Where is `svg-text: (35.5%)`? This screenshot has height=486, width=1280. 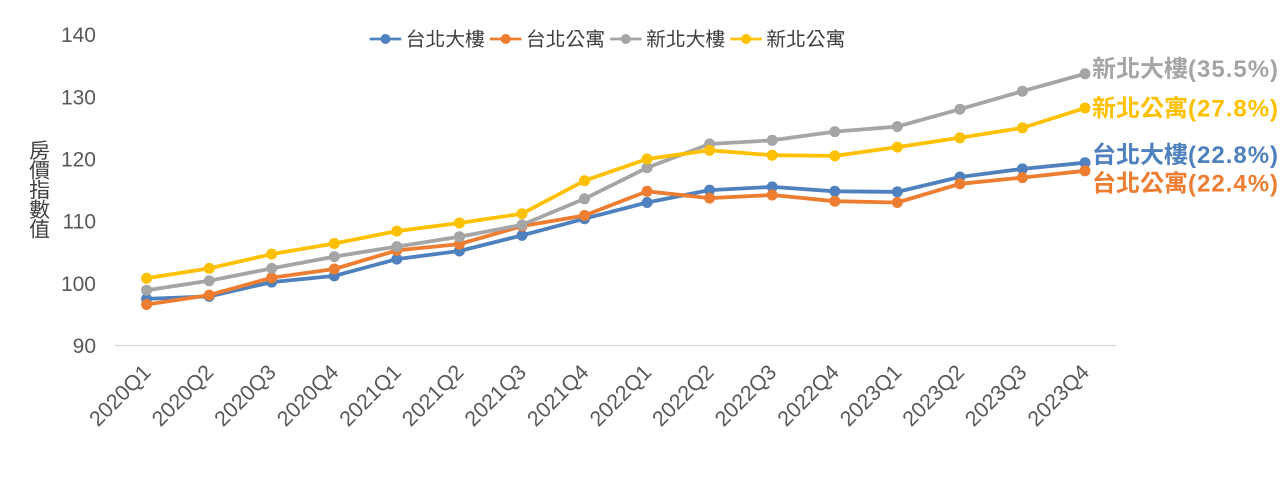
svg-text: (35.5%) is located at coordinates (1233, 69).